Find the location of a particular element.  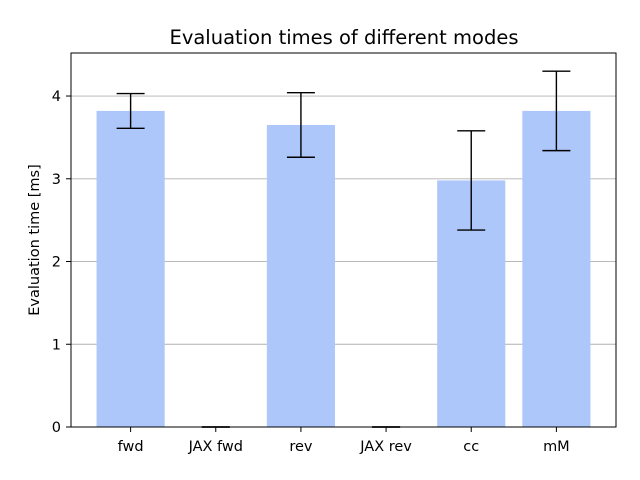

x-tick-label: JAX rev is located at coordinates (385, 447).